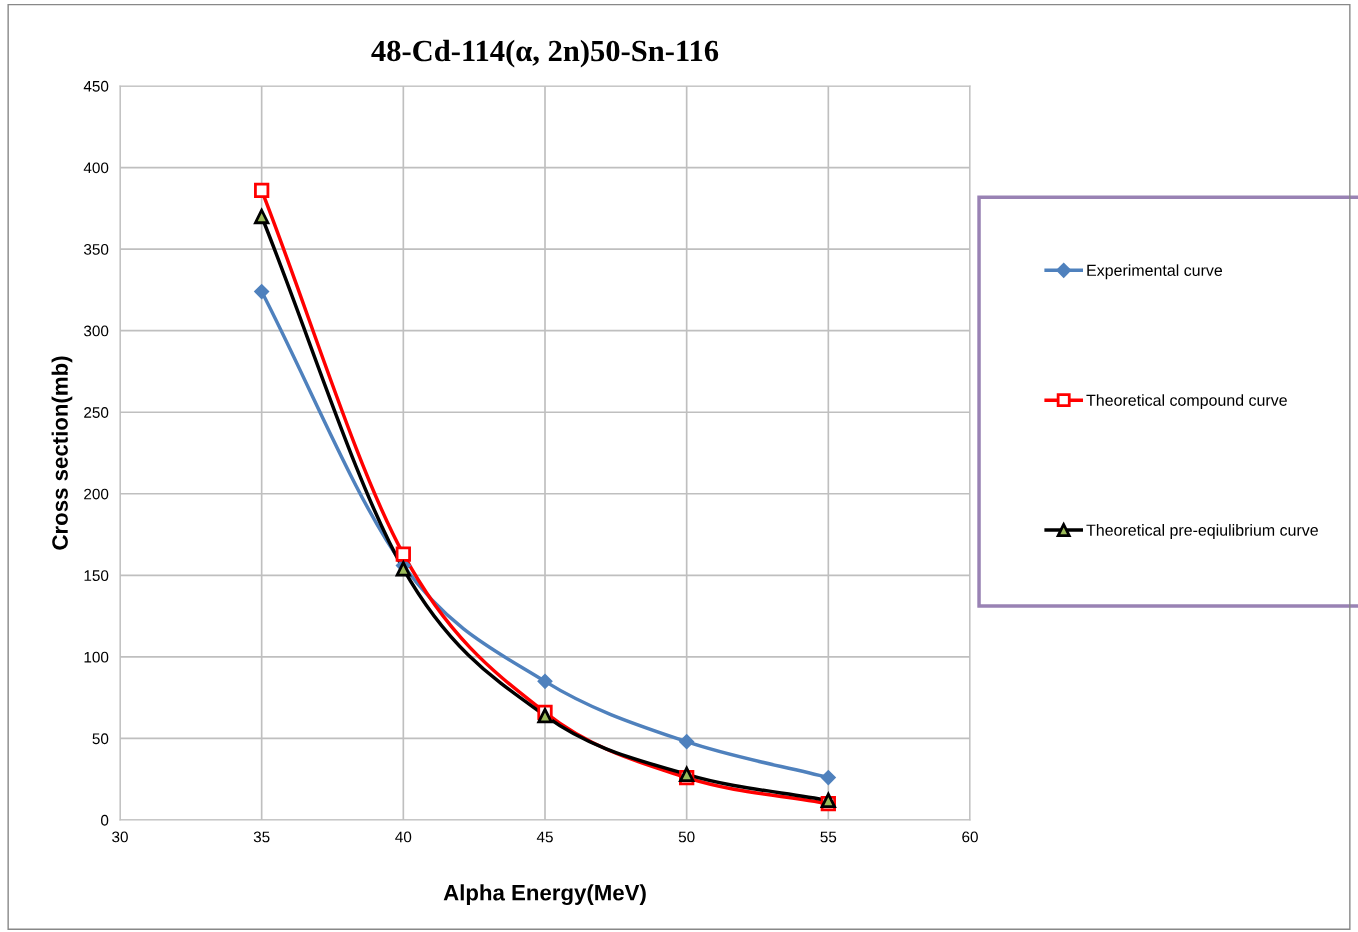 The image size is (1358, 932). Describe the element at coordinates (100, 739) in the screenshot. I see `y-tick-label: 50` at that location.